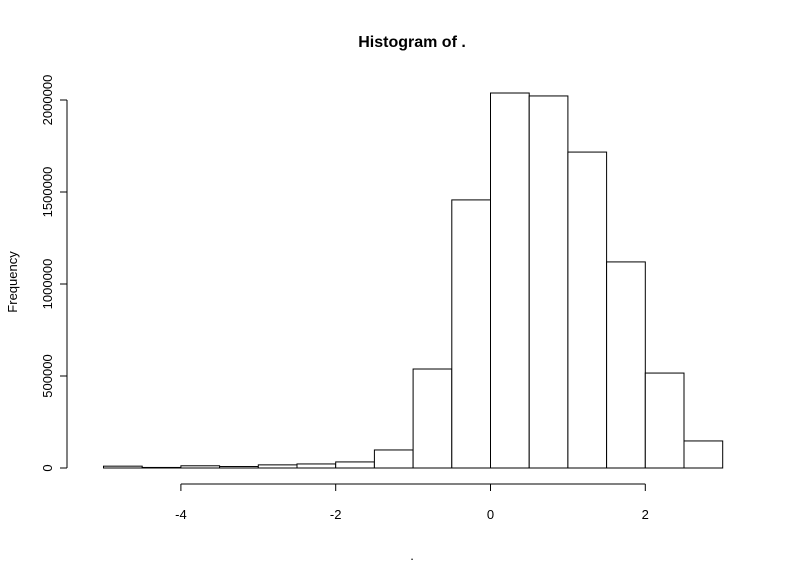 Image resolution: width=788 pixels, height=582 pixels. What do you see at coordinates (412, 555) in the screenshot?
I see `x-axis-label: .` at bounding box center [412, 555].